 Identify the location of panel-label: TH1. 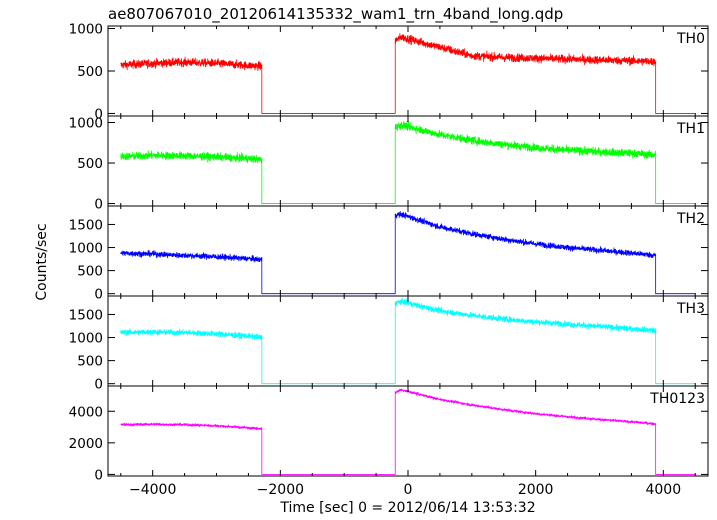
(690, 129).